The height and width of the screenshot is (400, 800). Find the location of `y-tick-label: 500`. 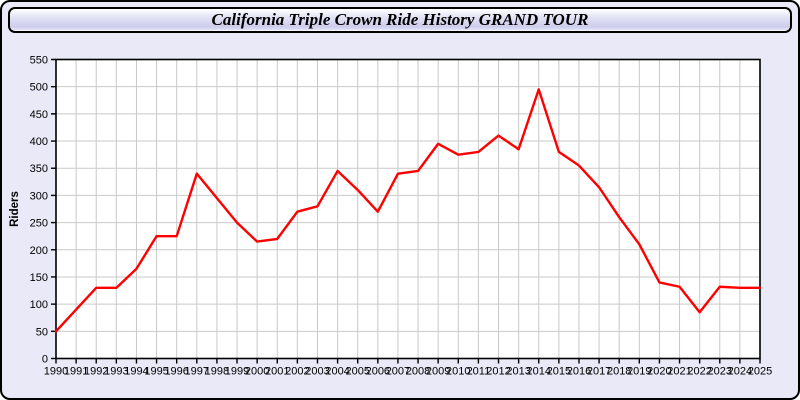

y-tick-label: 500 is located at coordinates (39, 88).